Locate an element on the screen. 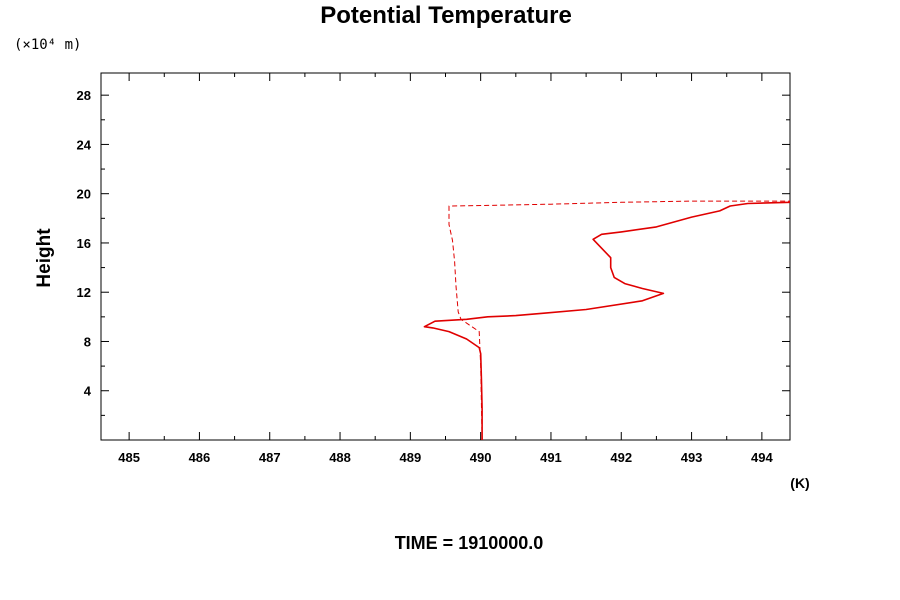 This screenshot has width=900, height=600. x-tick-label: 491 is located at coordinates (551, 457).